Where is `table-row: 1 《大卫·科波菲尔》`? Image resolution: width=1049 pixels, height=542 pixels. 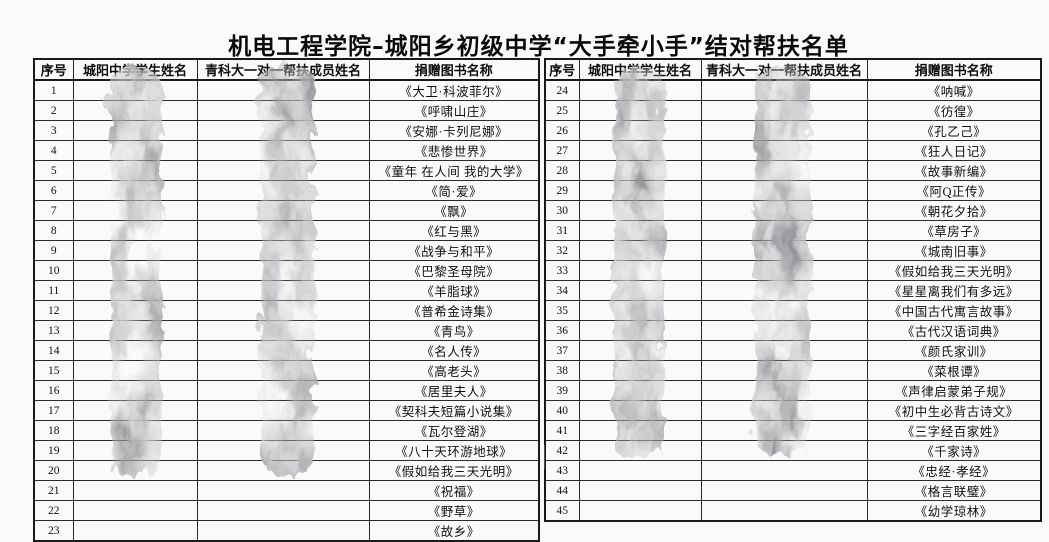
table-row: 1 《大卫·科波菲尔》 is located at coordinates (286, 90).